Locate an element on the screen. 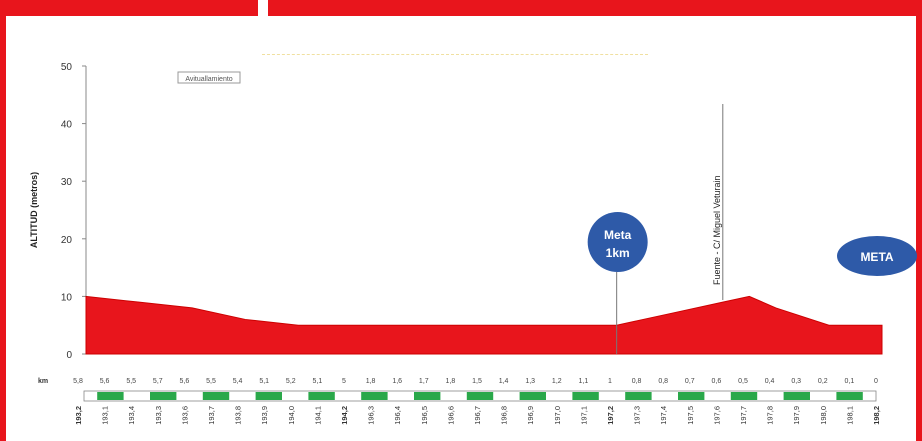  km-row-title: km is located at coordinates (43, 381).